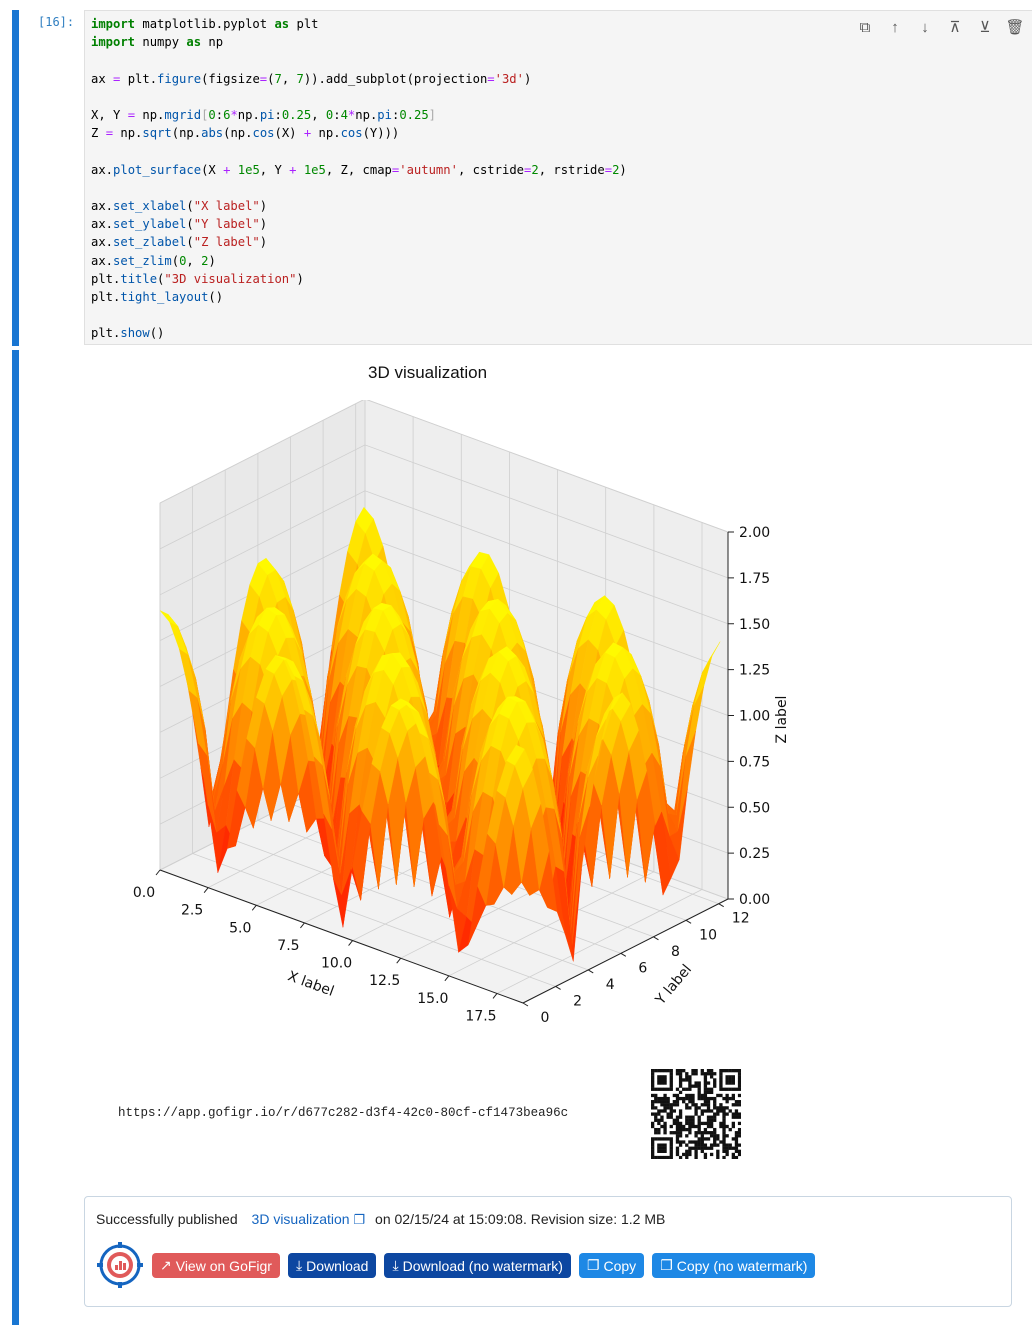 This screenshot has height=1331, width=1032. What do you see at coordinates (128, 333) in the screenshot?
I see `code-line: plt.show()` at bounding box center [128, 333].